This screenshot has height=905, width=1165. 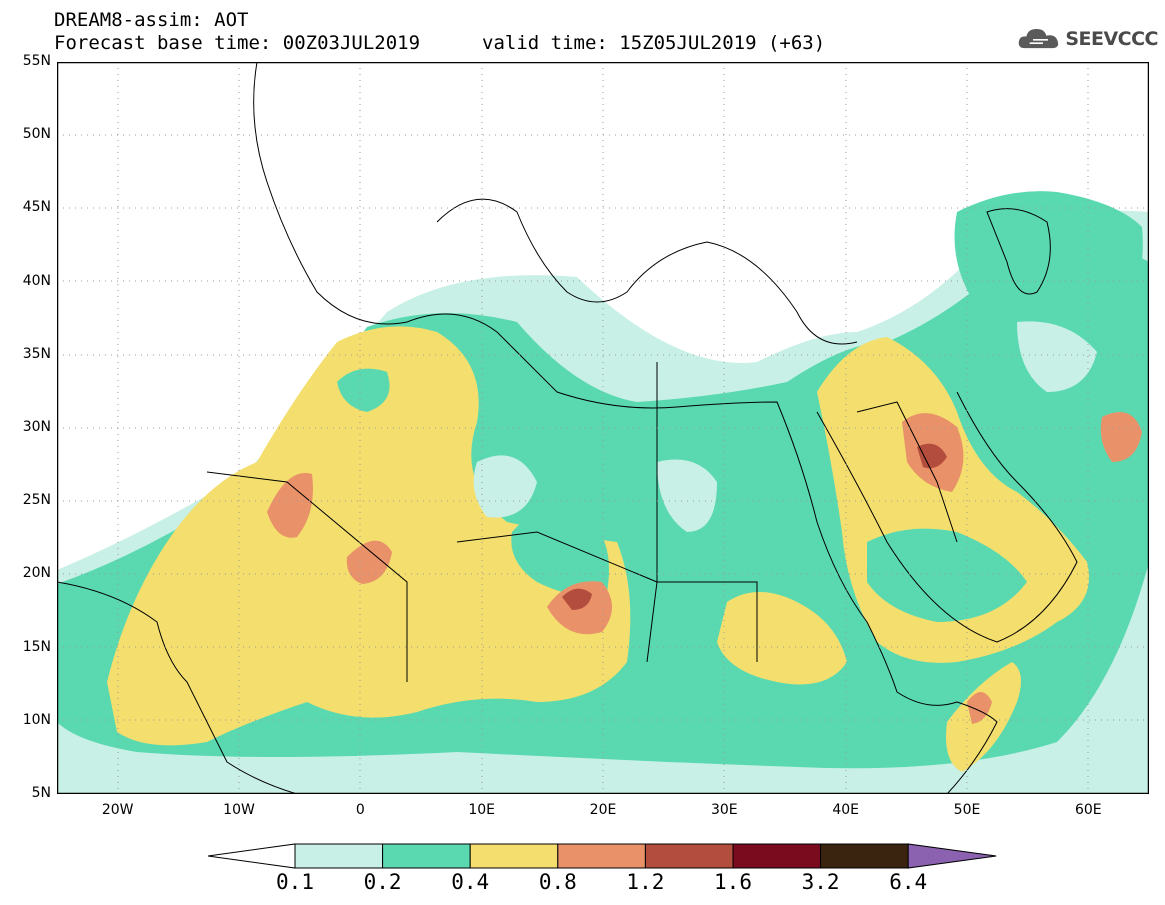 What do you see at coordinates (952, 856) in the screenshot?
I see `colorbar-arrow-high` at bounding box center [952, 856].